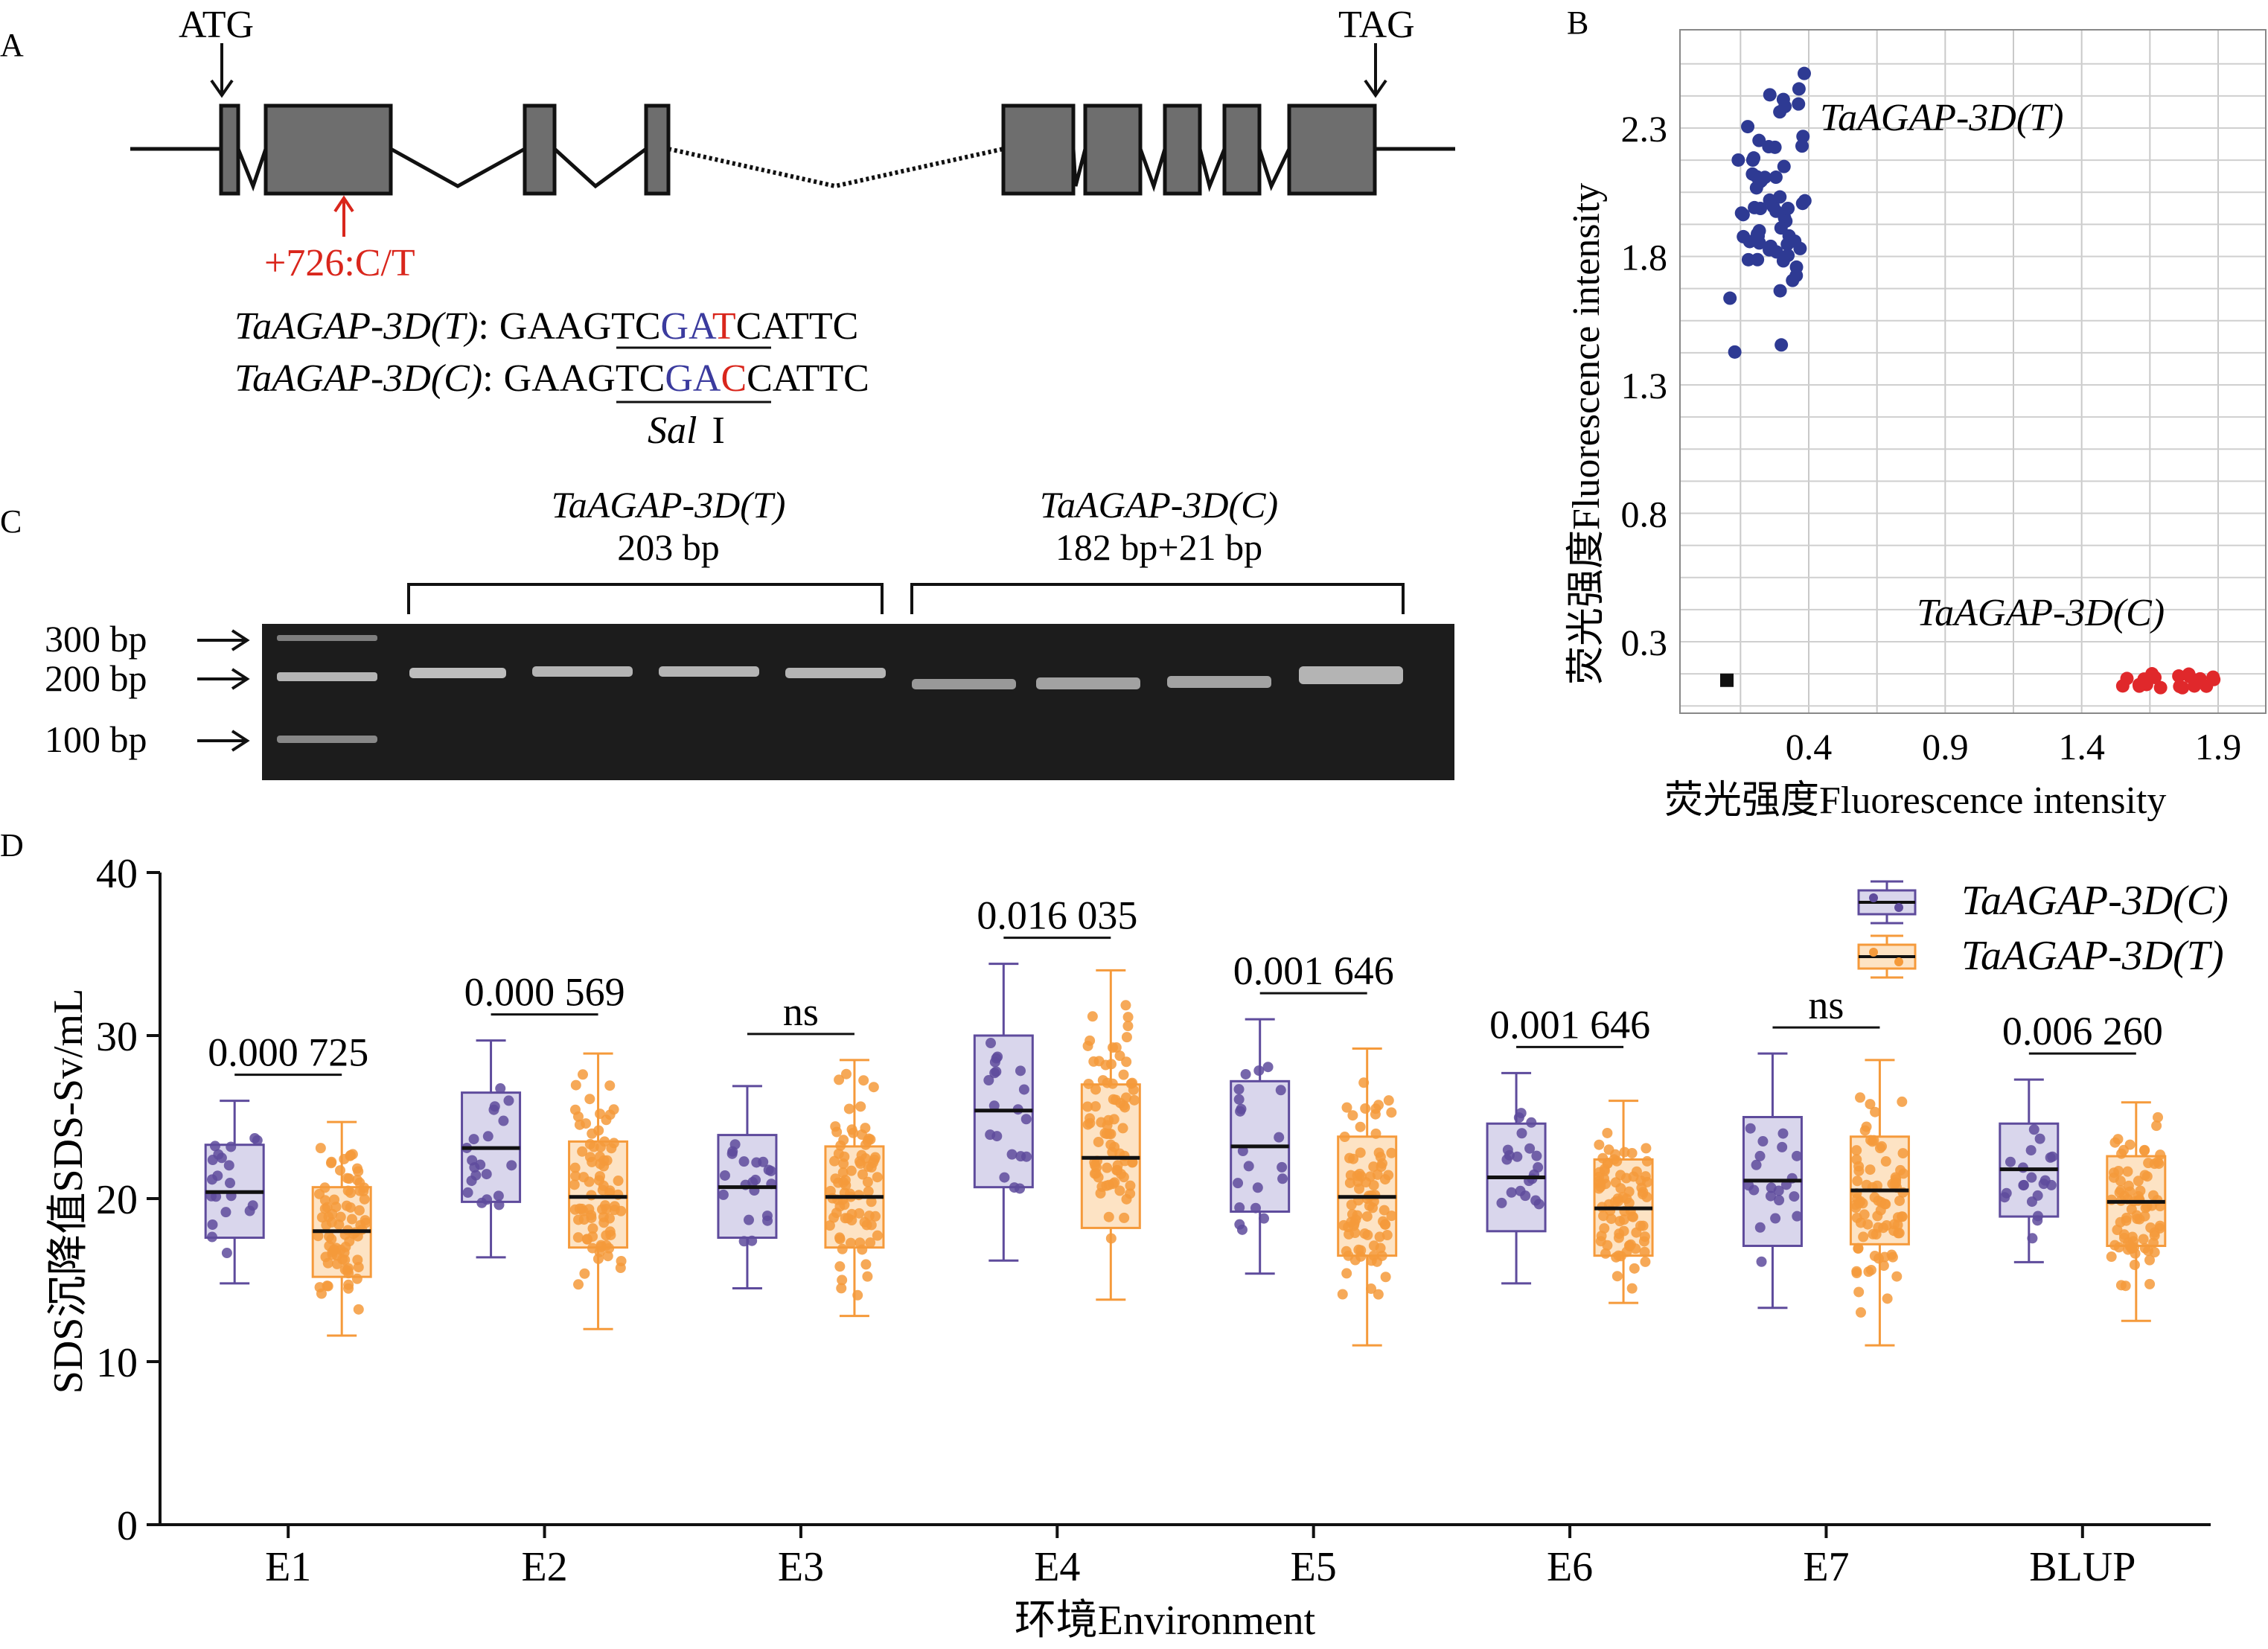 The image size is (2268, 1649). I want to click on gel-bands, so click(840, 689).